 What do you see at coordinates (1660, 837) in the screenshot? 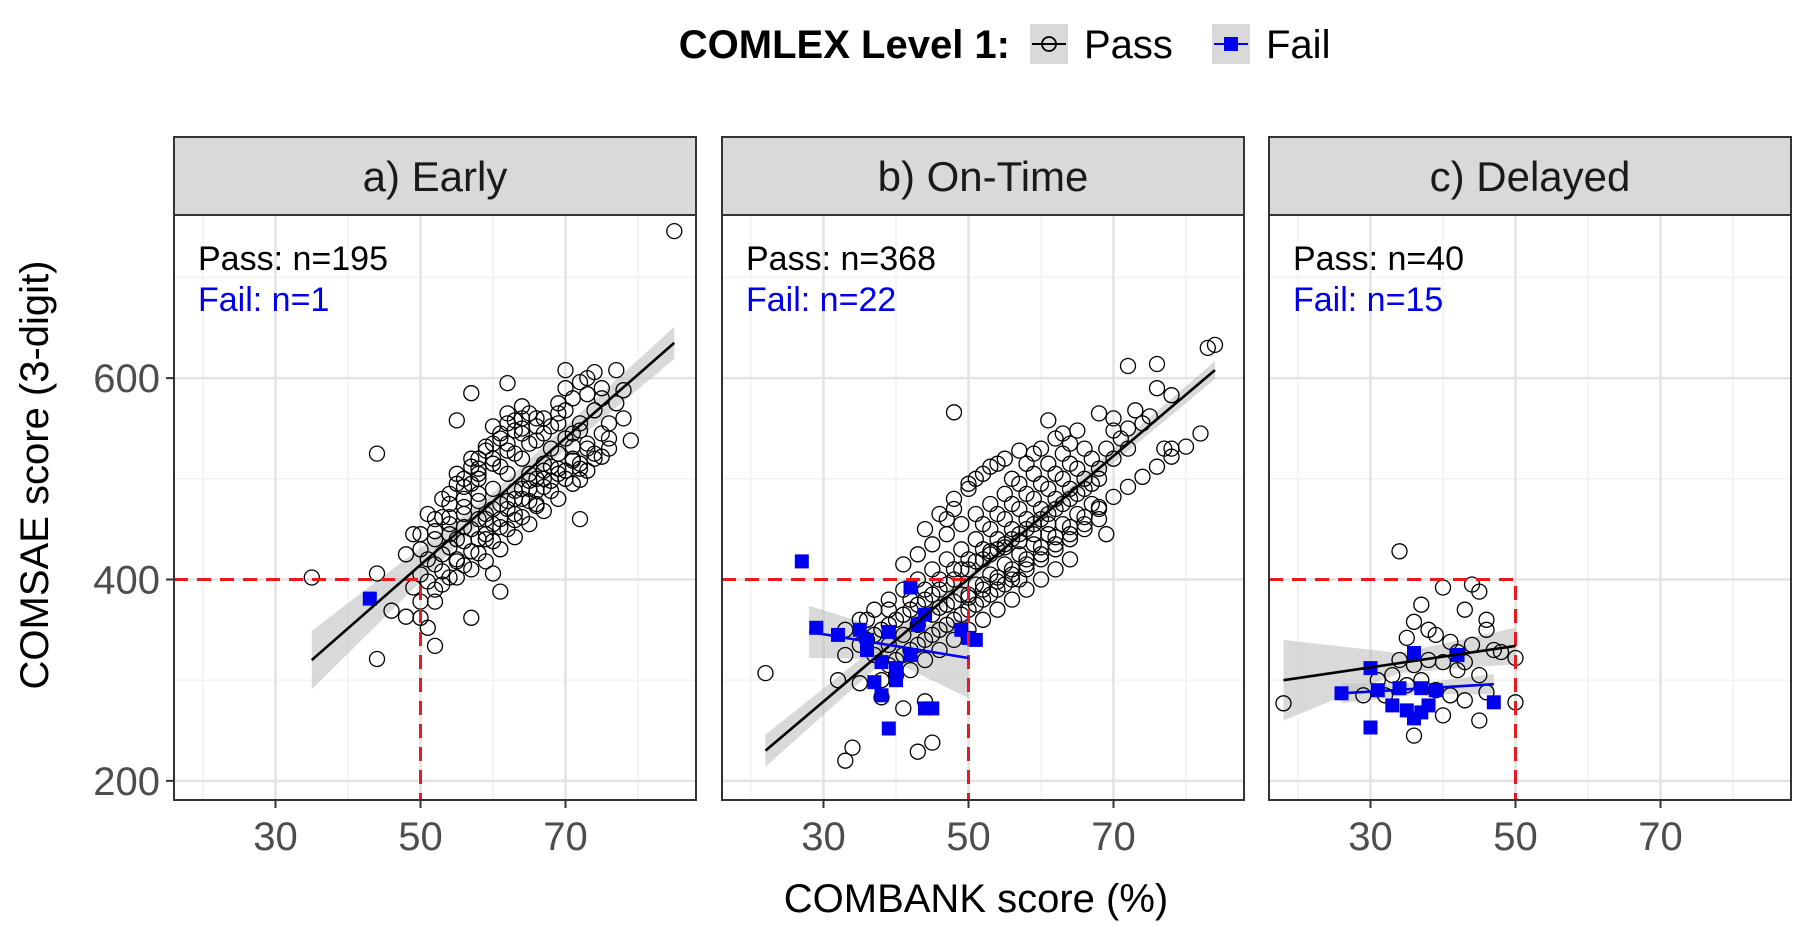
I see `x-tick-label: 70` at bounding box center [1660, 837].